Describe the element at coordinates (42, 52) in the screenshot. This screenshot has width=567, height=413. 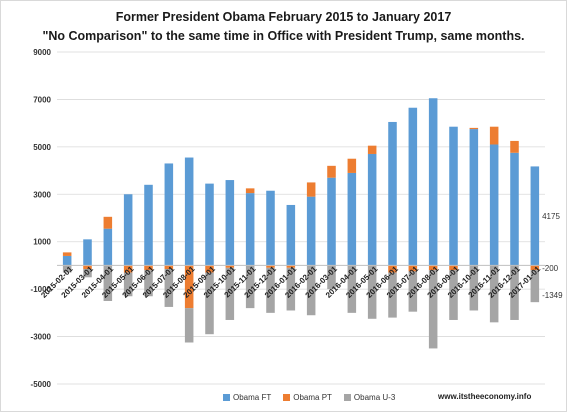
I see `y-tick-label: 9000` at that location.